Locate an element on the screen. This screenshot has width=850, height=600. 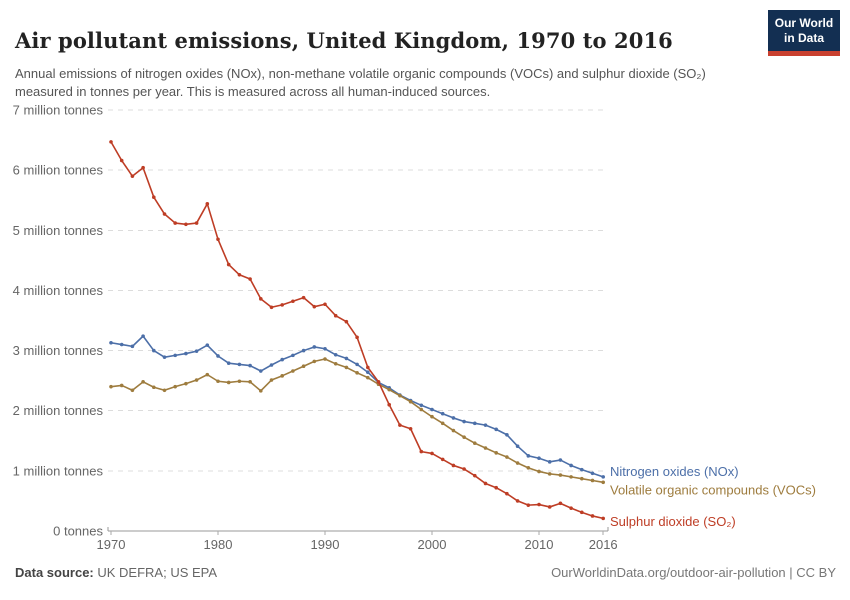
series-end-label-2: Sulphur dioxide (SO₂) is located at coordinates (673, 521).